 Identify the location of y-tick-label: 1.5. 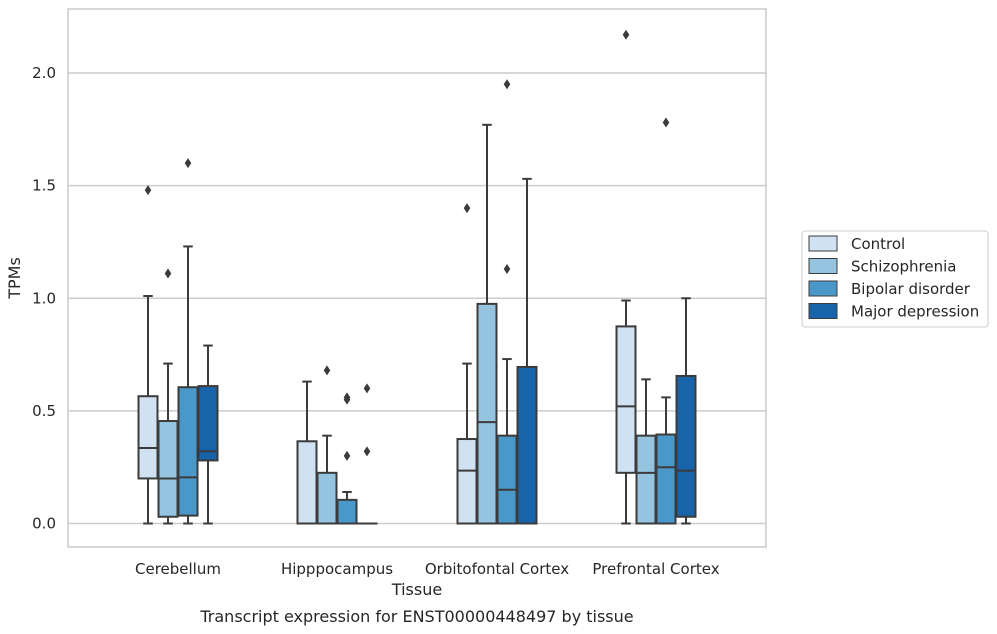
(44, 186).